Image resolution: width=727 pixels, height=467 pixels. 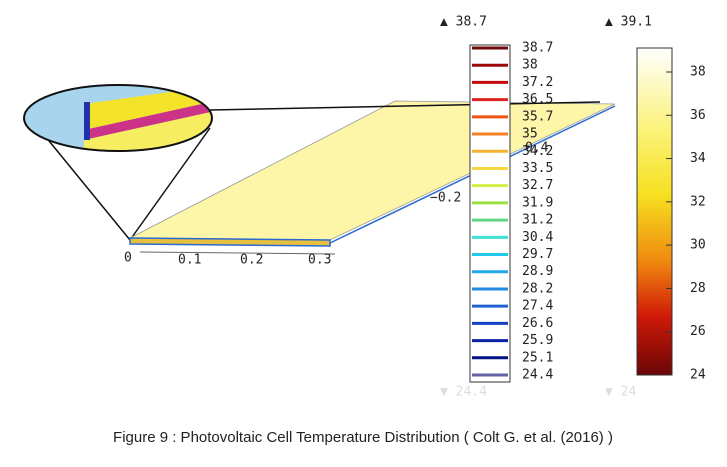 What do you see at coordinates (537, 220) in the screenshot?
I see `contour-level-label: 31.2` at bounding box center [537, 220].